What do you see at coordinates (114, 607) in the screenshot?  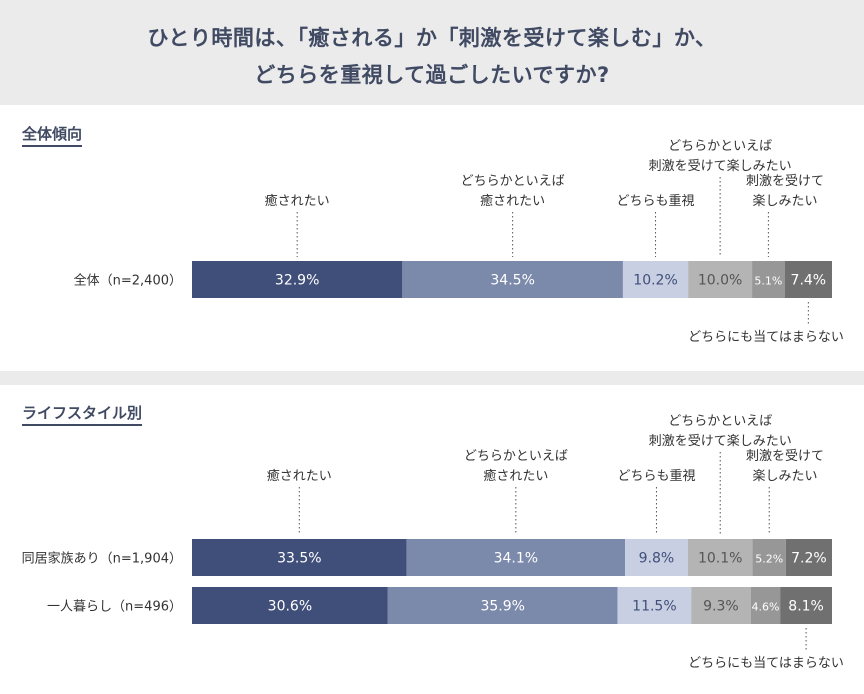 I see `row-label: 一人暮らし（n=496）` at bounding box center [114, 607].